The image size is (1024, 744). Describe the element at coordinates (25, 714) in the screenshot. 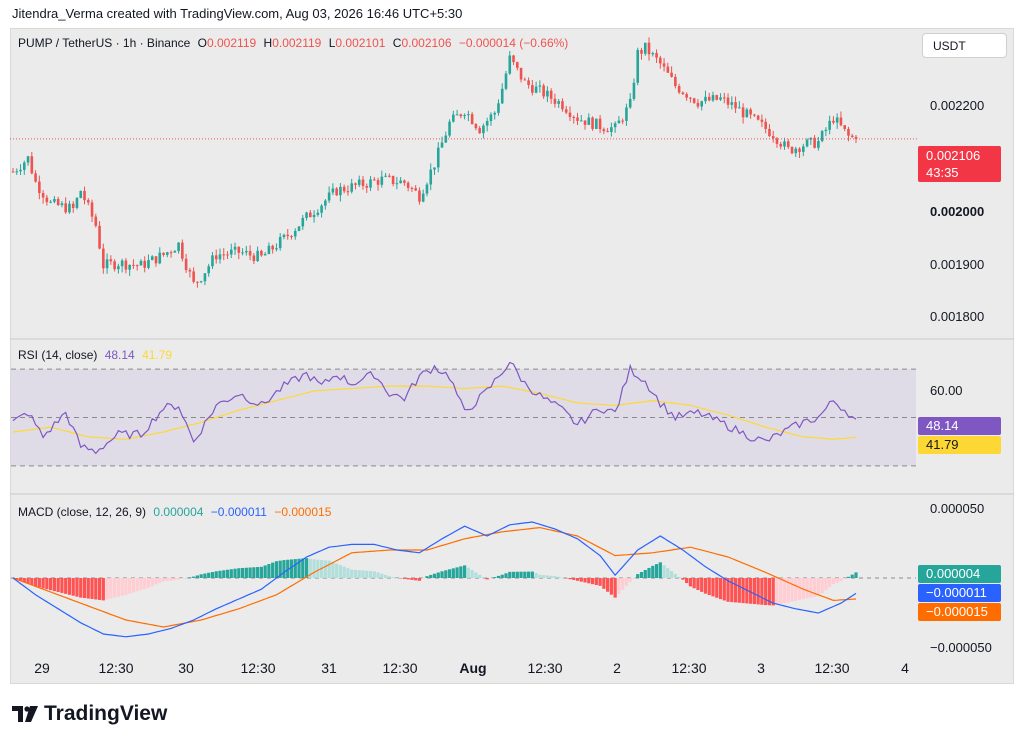

I see `tradingview-logo-icon` at that location.